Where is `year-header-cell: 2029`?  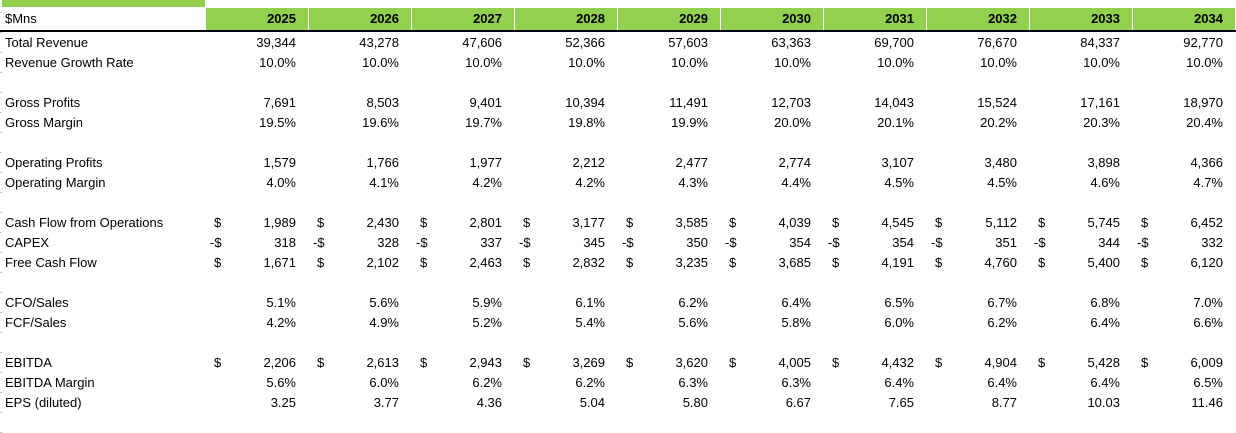
year-header-cell: 2029 is located at coordinates (669, 19).